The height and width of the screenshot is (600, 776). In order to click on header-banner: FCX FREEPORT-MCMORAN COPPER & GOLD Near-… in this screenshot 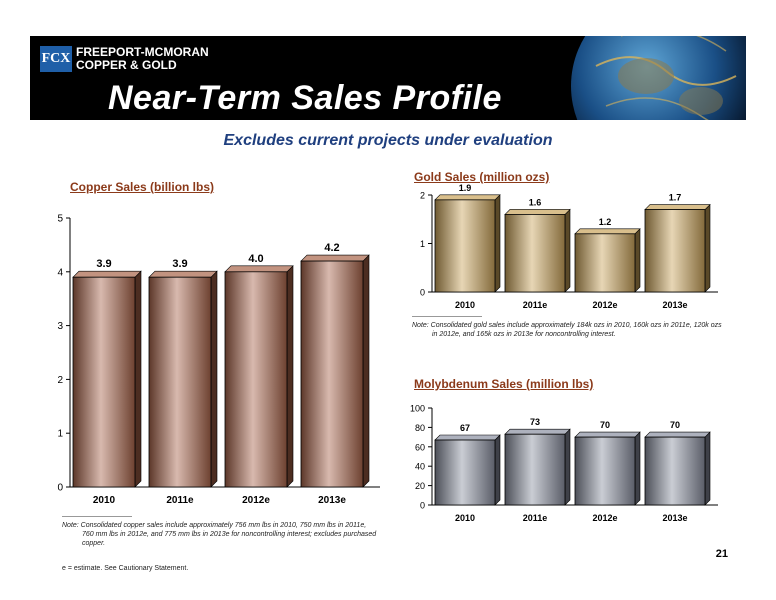, I will do `click(388, 78)`.